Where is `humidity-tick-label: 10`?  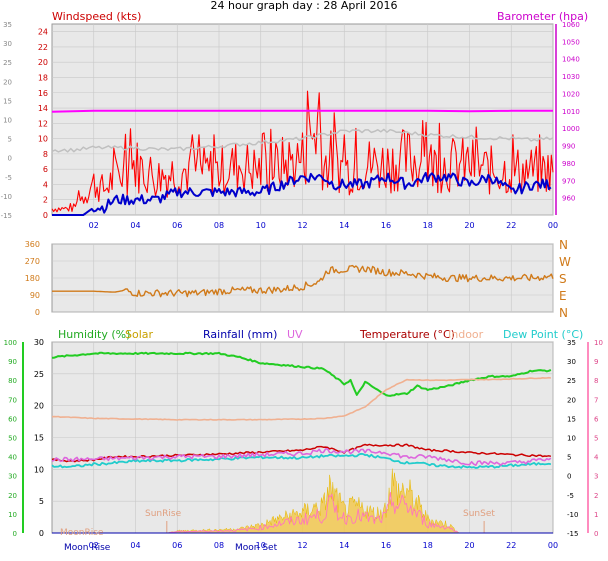 humidity-tick-label: 10 is located at coordinates (12, 515).